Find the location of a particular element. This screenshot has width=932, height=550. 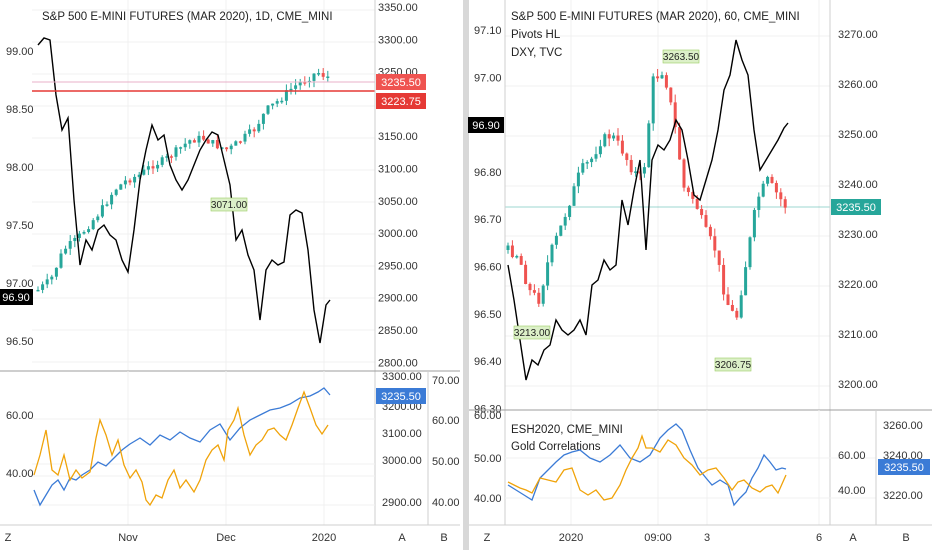

dxy-tick-label: 98.00 is located at coordinates (20, 168).